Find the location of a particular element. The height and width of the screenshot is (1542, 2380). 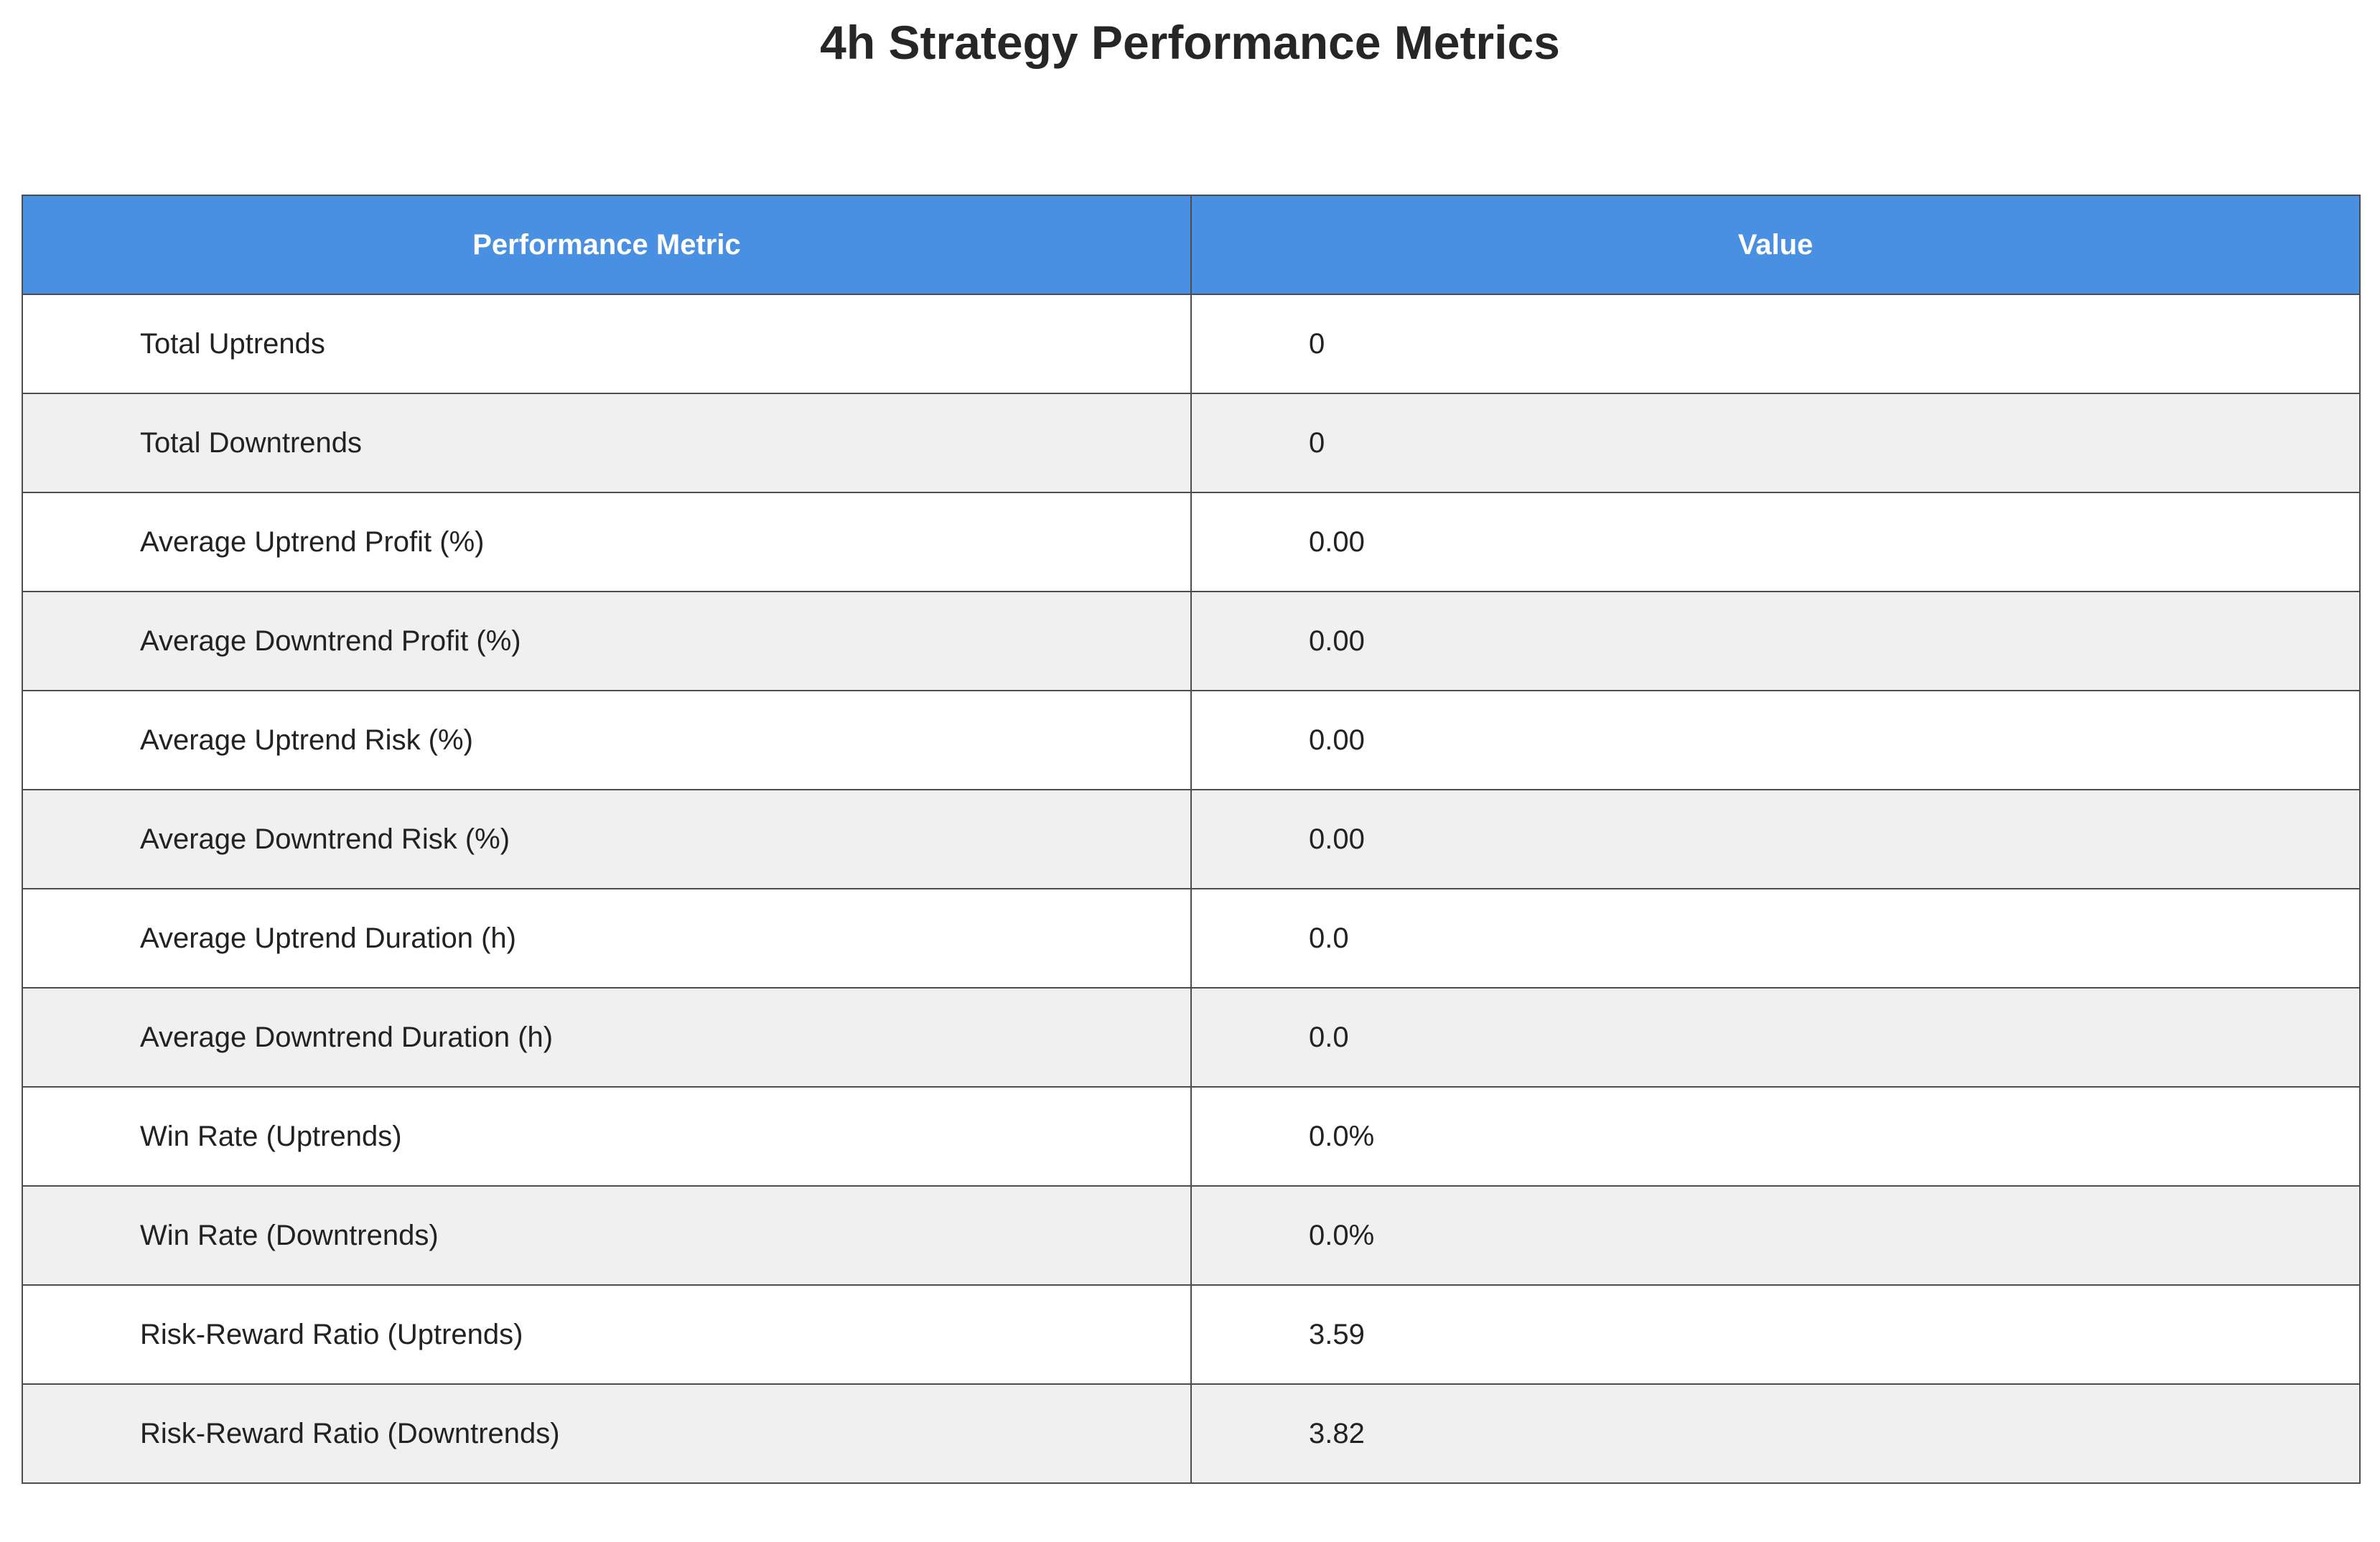

table-row: Risk-Reward Ratio (Uptrends) 3.59 is located at coordinates (1191, 1334).